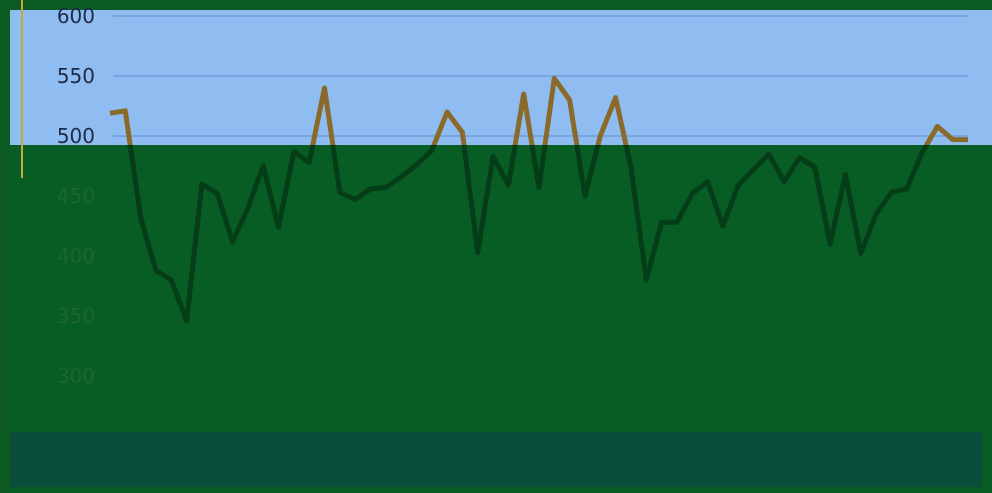 The height and width of the screenshot is (493, 992). I want to click on y-tick-label: 300, so click(76, 376).